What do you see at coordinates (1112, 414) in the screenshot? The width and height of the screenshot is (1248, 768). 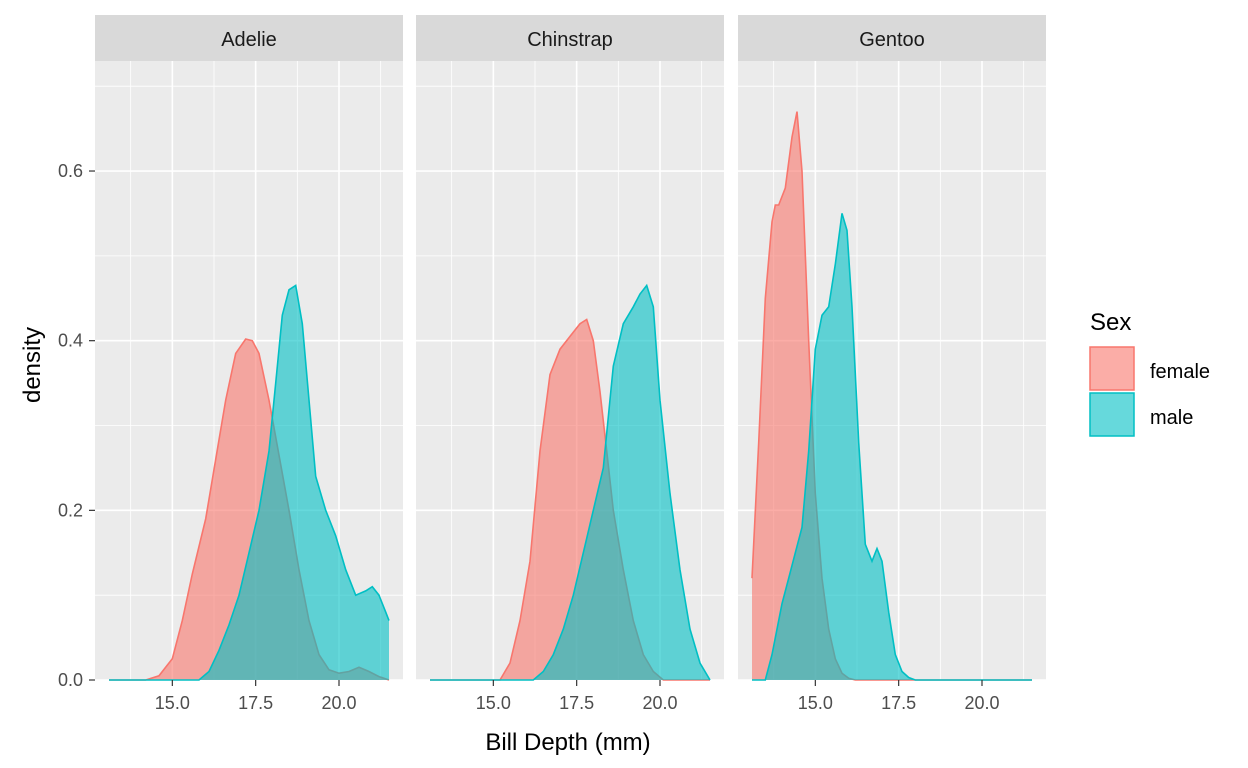 I see `legend-key-male` at bounding box center [1112, 414].